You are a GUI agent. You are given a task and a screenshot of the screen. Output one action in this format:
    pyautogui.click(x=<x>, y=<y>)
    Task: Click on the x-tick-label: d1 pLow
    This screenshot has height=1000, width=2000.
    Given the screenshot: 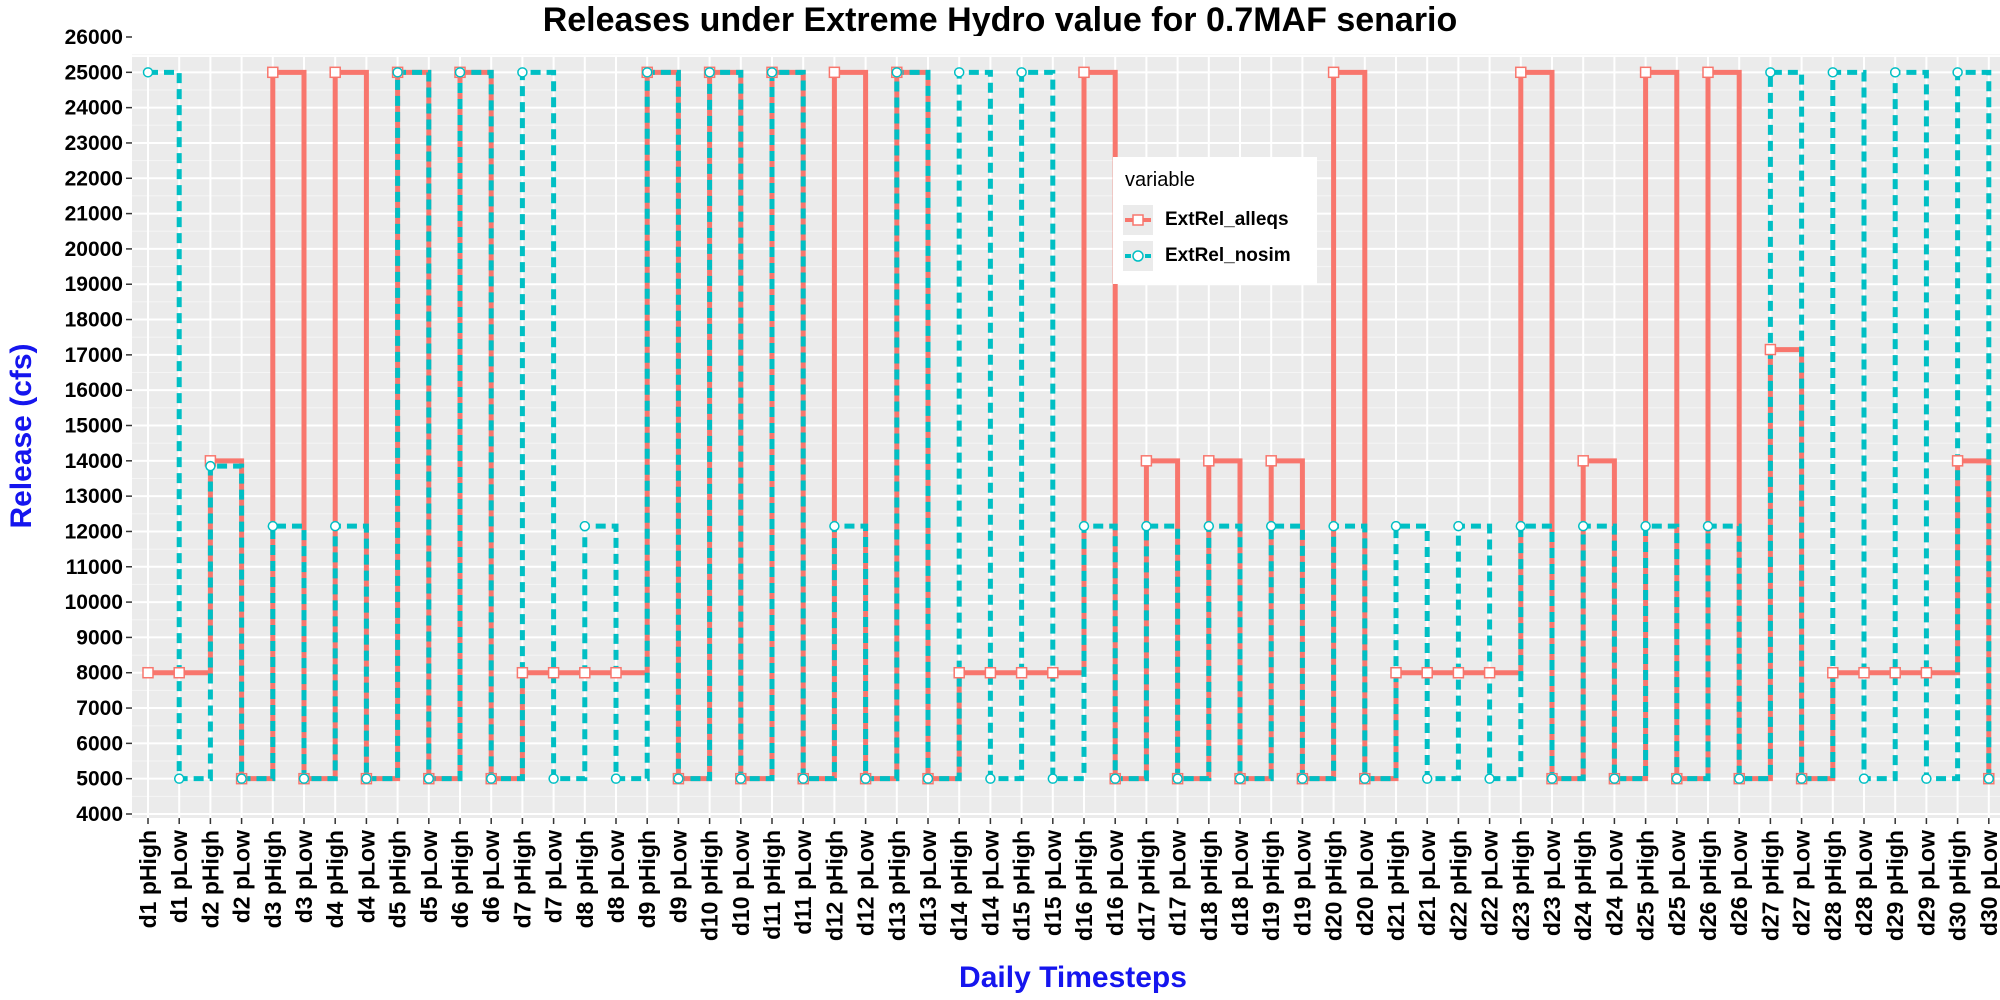 What is the action you would take?
    pyautogui.click(x=179, y=876)
    